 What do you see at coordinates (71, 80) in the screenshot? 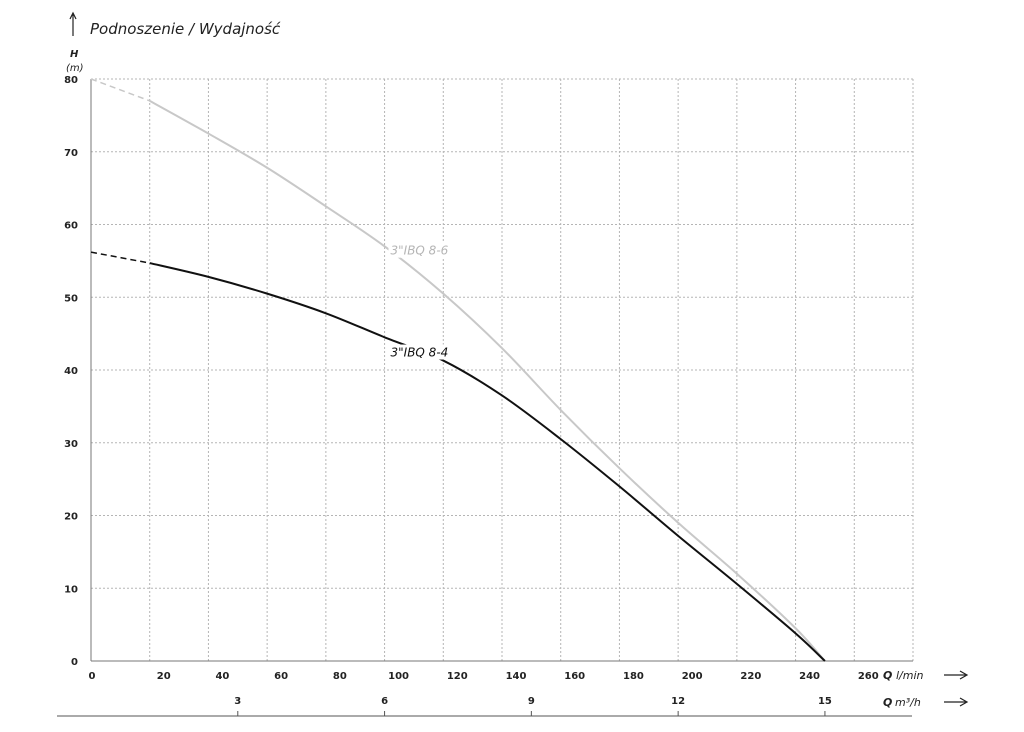
I see `y-tick-label: 80` at bounding box center [71, 80].